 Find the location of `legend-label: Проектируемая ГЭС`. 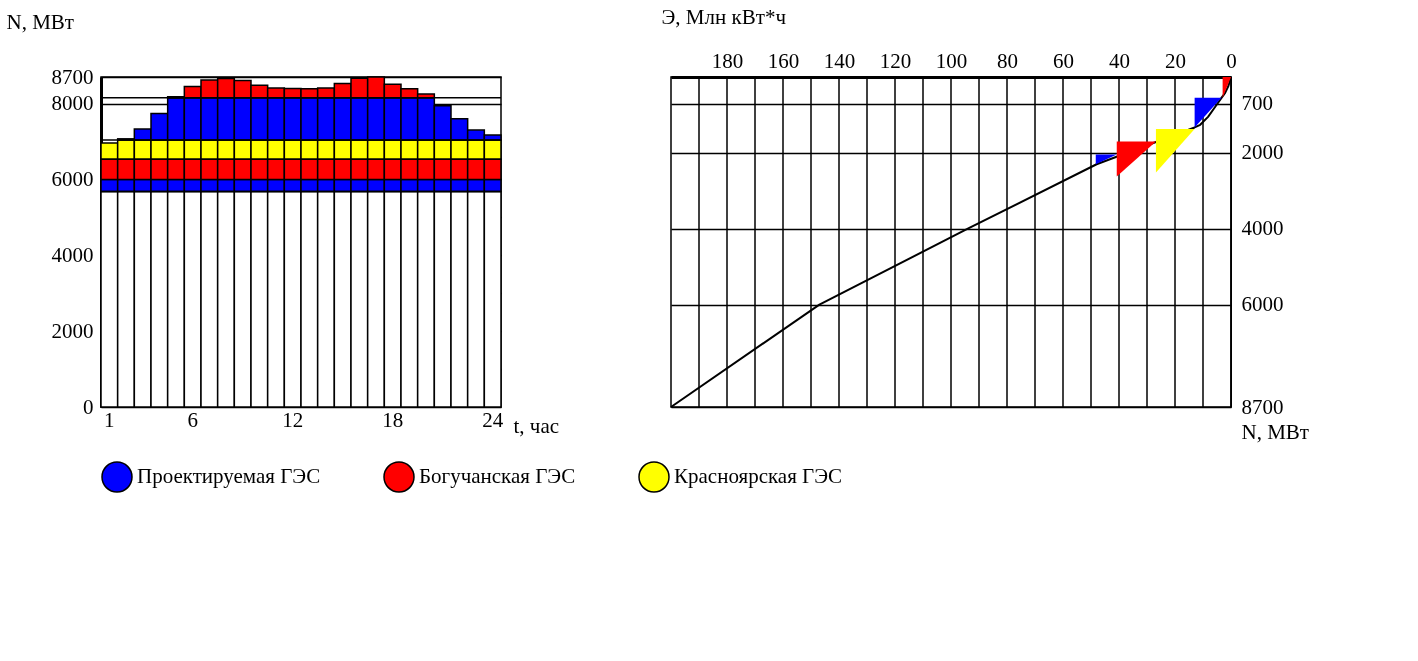

legend-label: Проектируемая ГЭС is located at coordinates (229, 476).